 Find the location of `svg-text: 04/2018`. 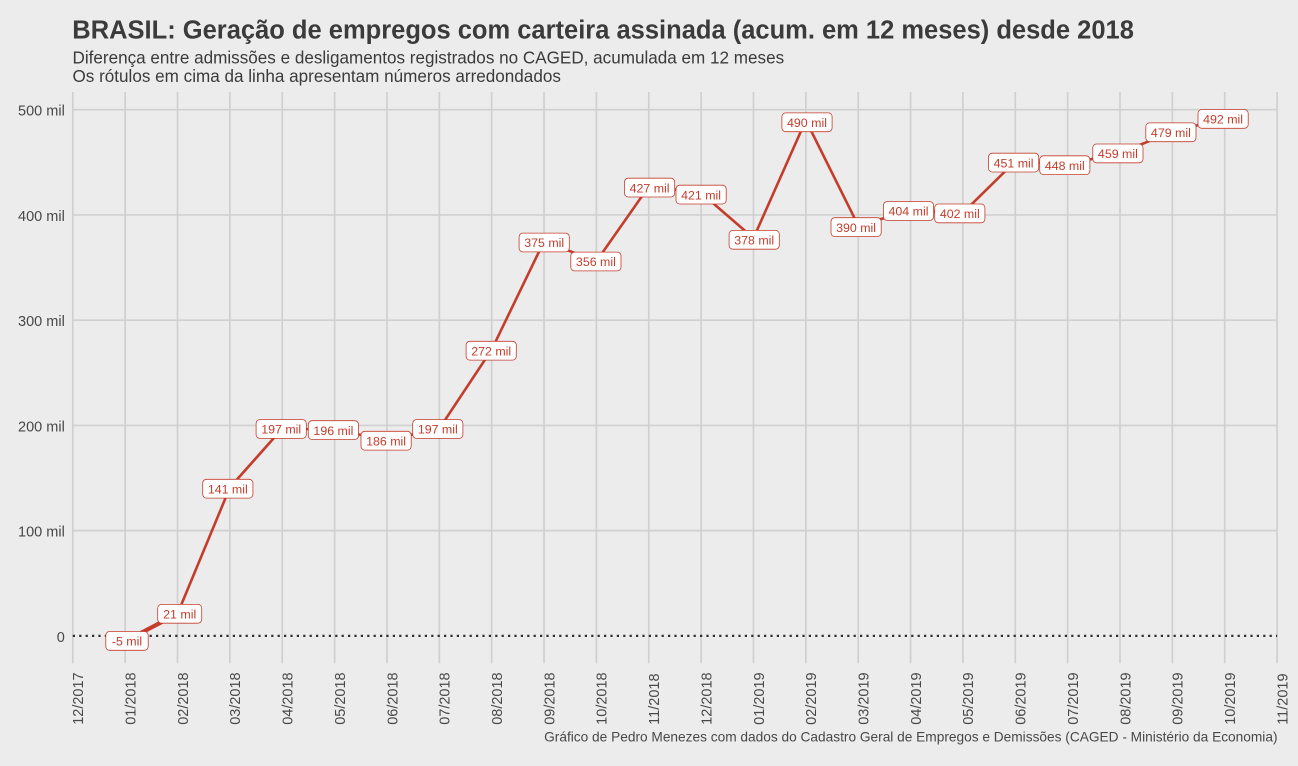

svg-text: 04/2018 is located at coordinates (289, 698).